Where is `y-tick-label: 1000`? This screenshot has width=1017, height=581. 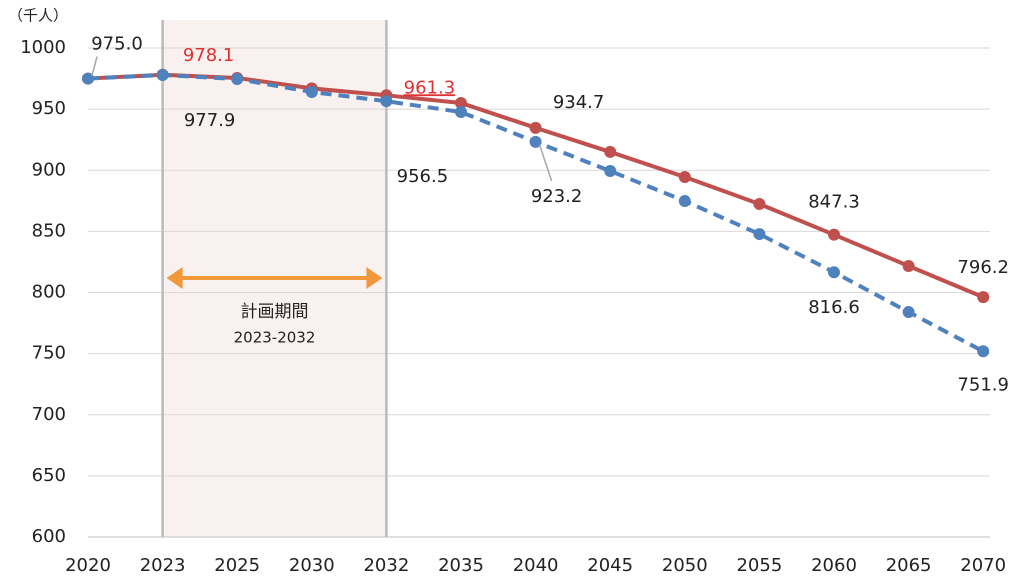
y-tick-label: 1000 is located at coordinates (43, 47).